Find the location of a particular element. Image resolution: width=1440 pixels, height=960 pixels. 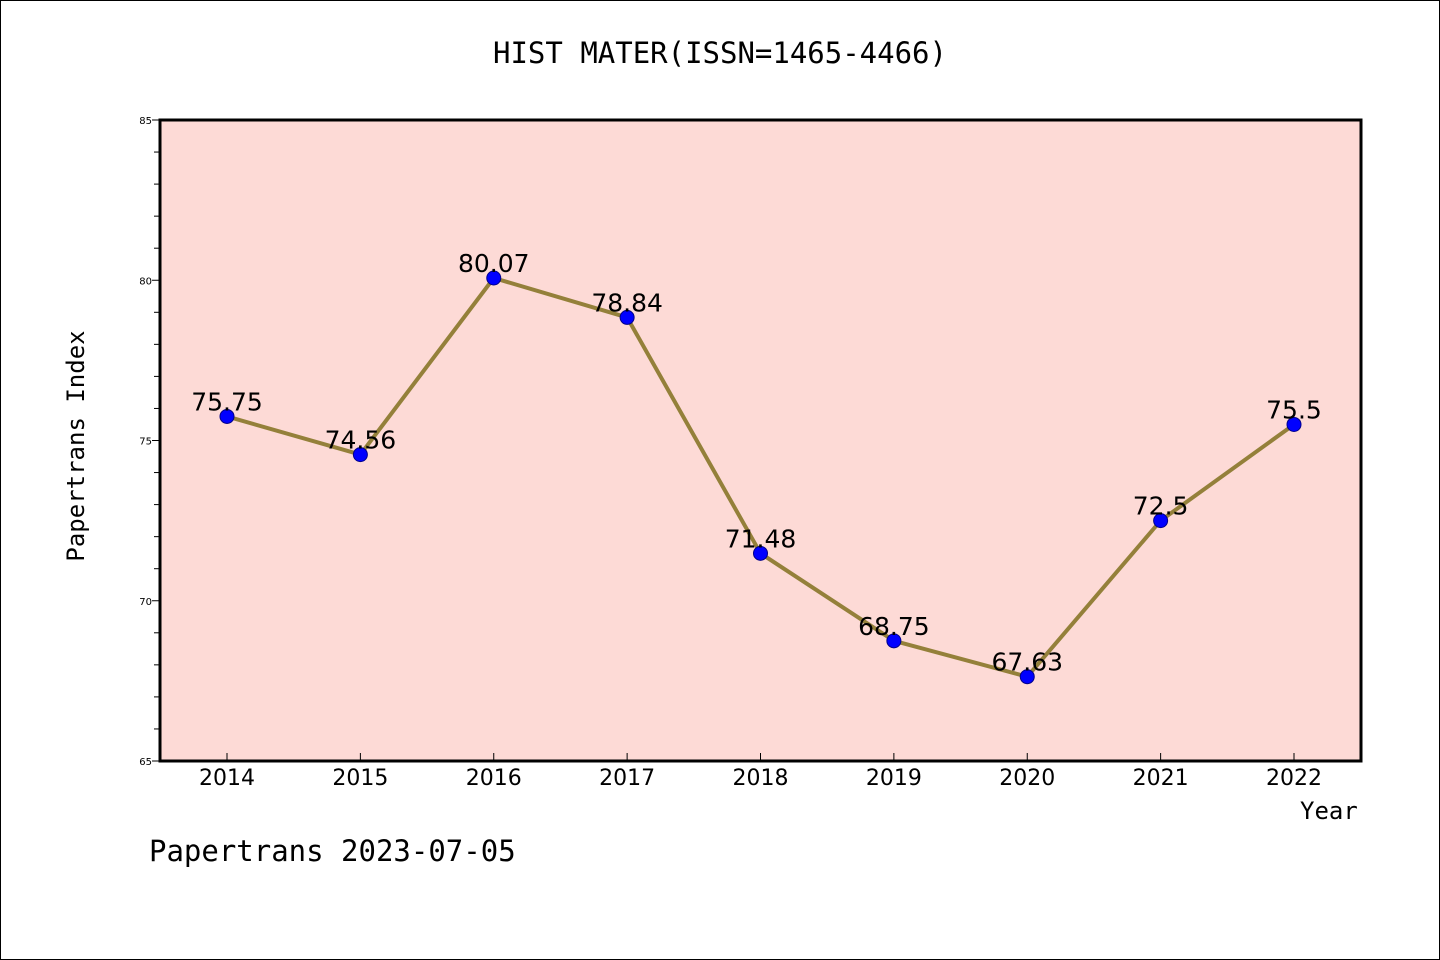

x-tick-label: 2022 is located at coordinates (1294, 778).